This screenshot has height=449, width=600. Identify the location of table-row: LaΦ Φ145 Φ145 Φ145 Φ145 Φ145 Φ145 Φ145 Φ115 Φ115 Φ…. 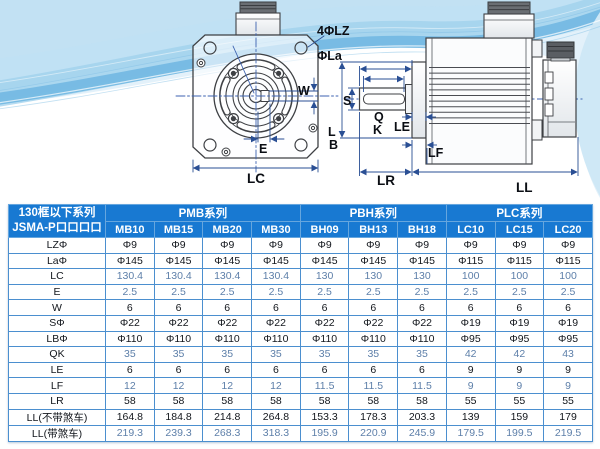
(300, 261).